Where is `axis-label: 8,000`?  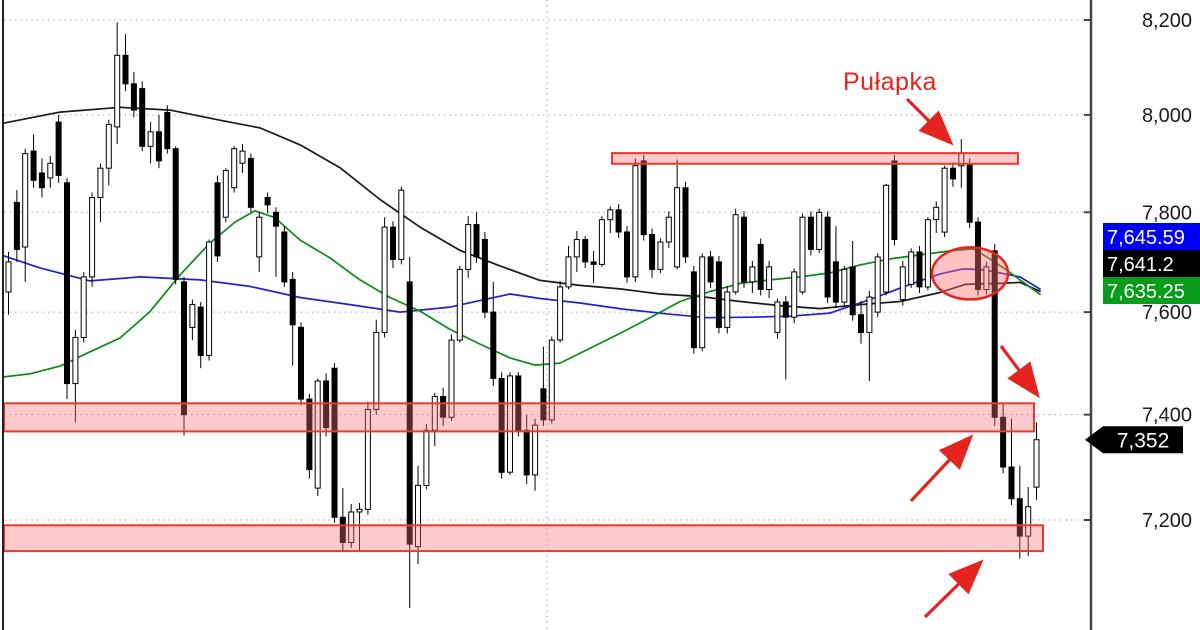 axis-label: 8,000 is located at coordinates (1167, 116).